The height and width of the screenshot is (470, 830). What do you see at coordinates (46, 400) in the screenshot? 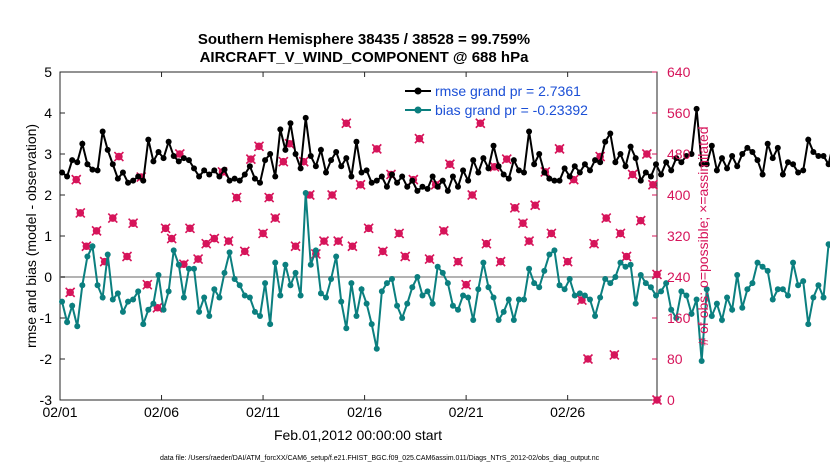
I see `y-tick-left-label: -3` at bounding box center [46, 400].